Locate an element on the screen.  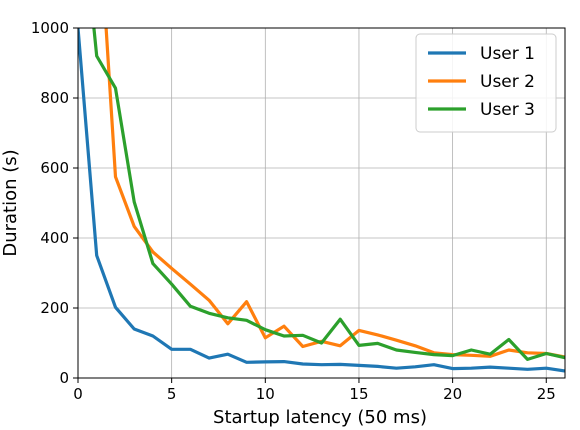
x-tick-label: 5 is located at coordinates (172, 394).